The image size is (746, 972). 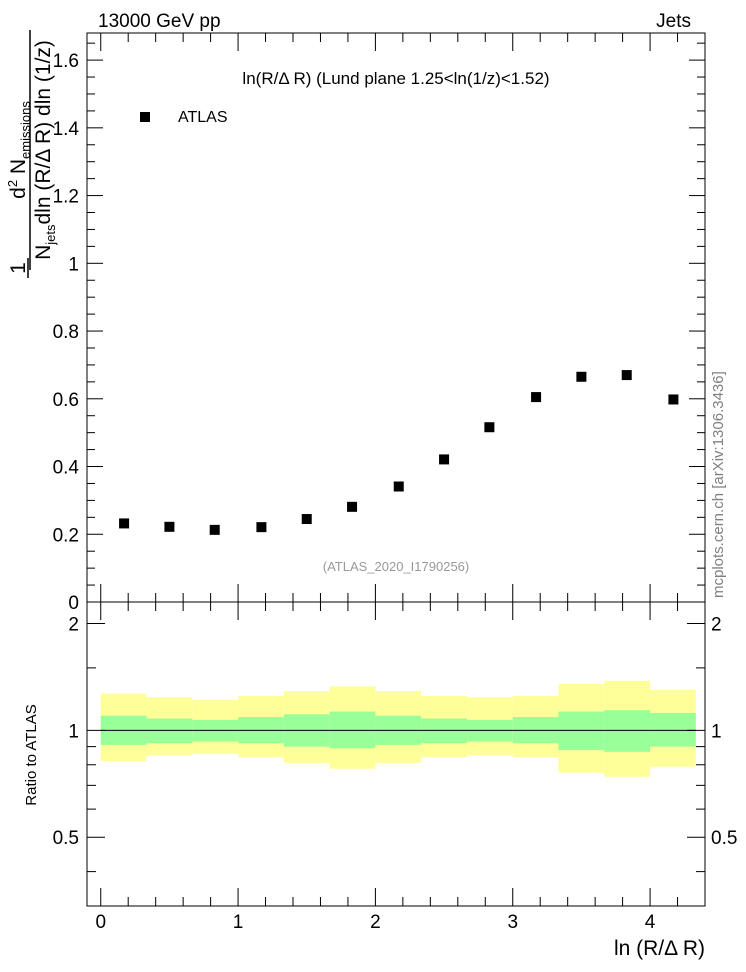 What do you see at coordinates (73, 264) in the screenshot?
I see `main-y-tick-label: 1` at bounding box center [73, 264].